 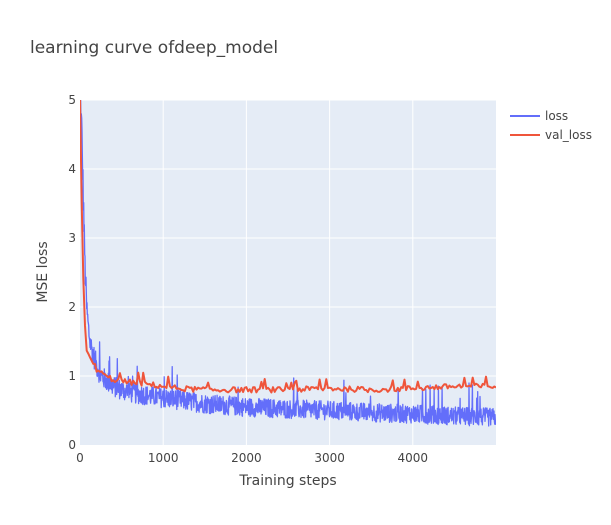 What do you see at coordinates (568, 135) in the screenshot?
I see `legend-label-val-loss: val_loss` at bounding box center [568, 135].